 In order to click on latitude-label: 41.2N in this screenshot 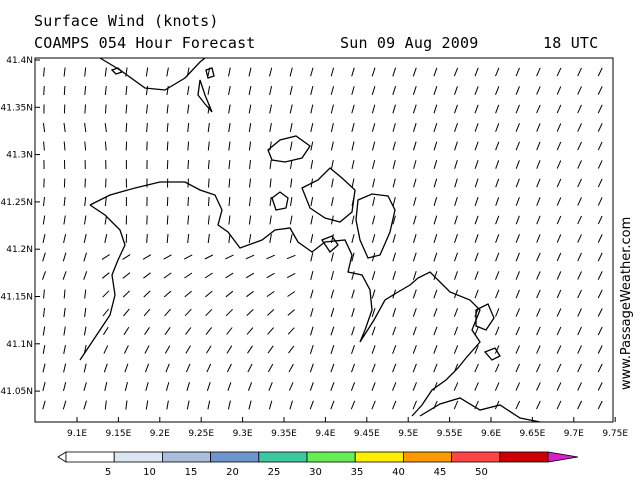, I will do `click(19, 250)`.